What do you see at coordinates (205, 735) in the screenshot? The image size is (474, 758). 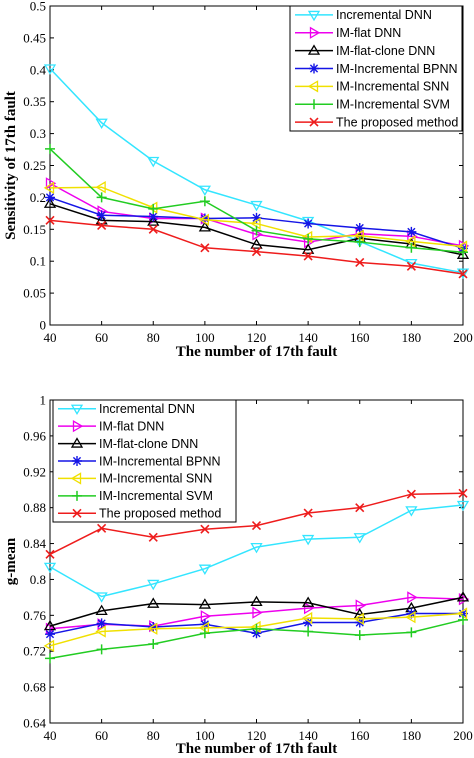 I see `x-tick-label: 100` at bounding box center [205, 735].